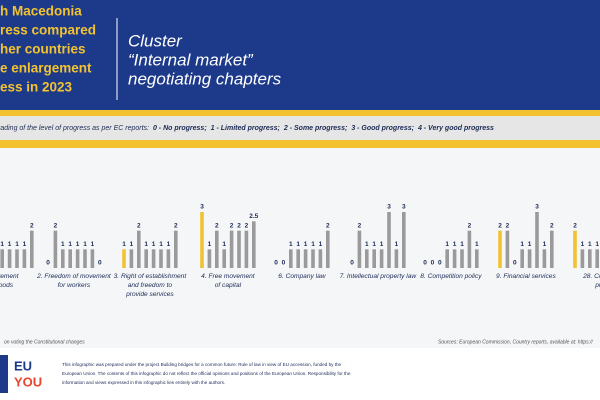  What do you see at coordinates (228, 276) in the screenshot?
I see `category-label: 4. Free movement` at bounding box center [228, 276].